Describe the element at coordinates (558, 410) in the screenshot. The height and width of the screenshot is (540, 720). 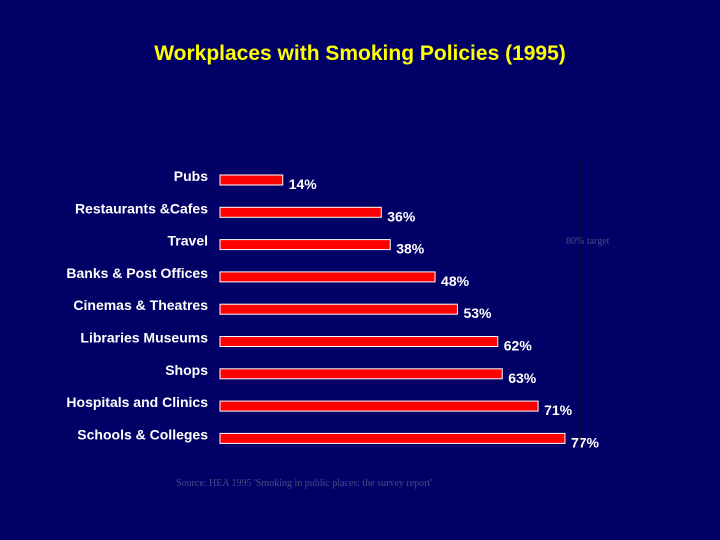
I see `value-label: 71%` at that location.